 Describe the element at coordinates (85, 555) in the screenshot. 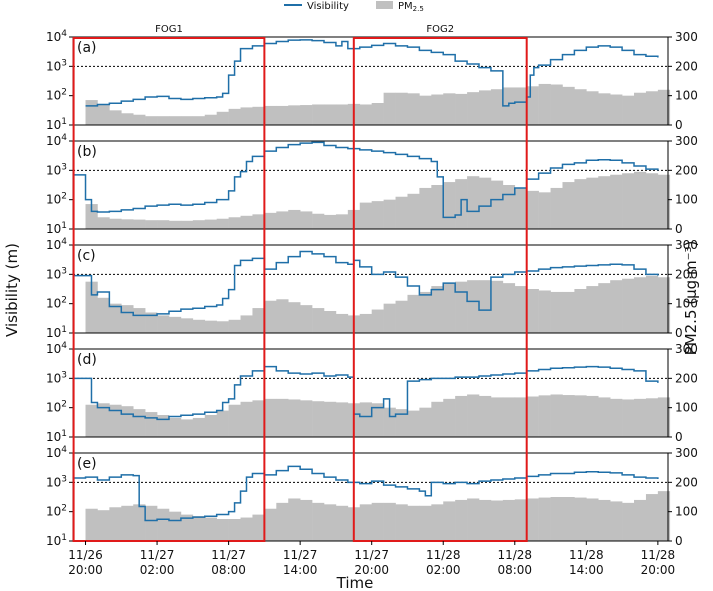

I see `x-tick-date: 11/26` at that location.